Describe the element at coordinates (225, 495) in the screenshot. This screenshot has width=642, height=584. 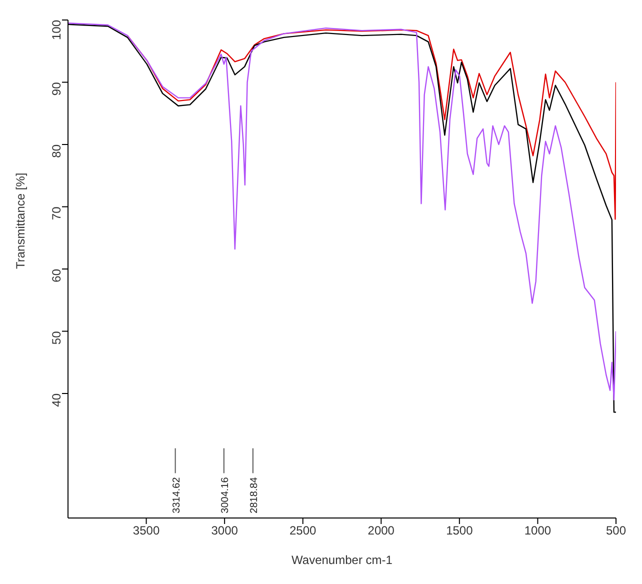
I see `annotation: 3004.16` at that location.